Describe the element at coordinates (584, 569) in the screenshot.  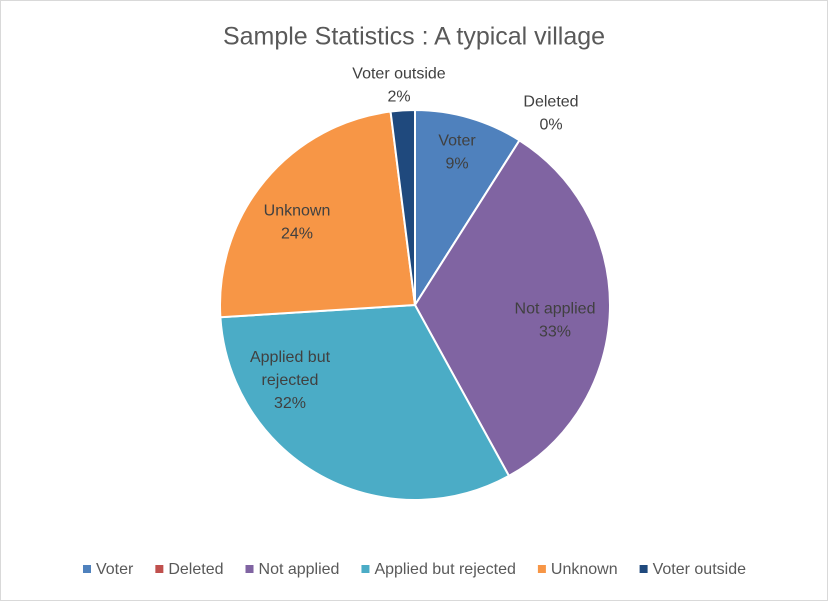
I see `legend-label: Unknown` at that location.